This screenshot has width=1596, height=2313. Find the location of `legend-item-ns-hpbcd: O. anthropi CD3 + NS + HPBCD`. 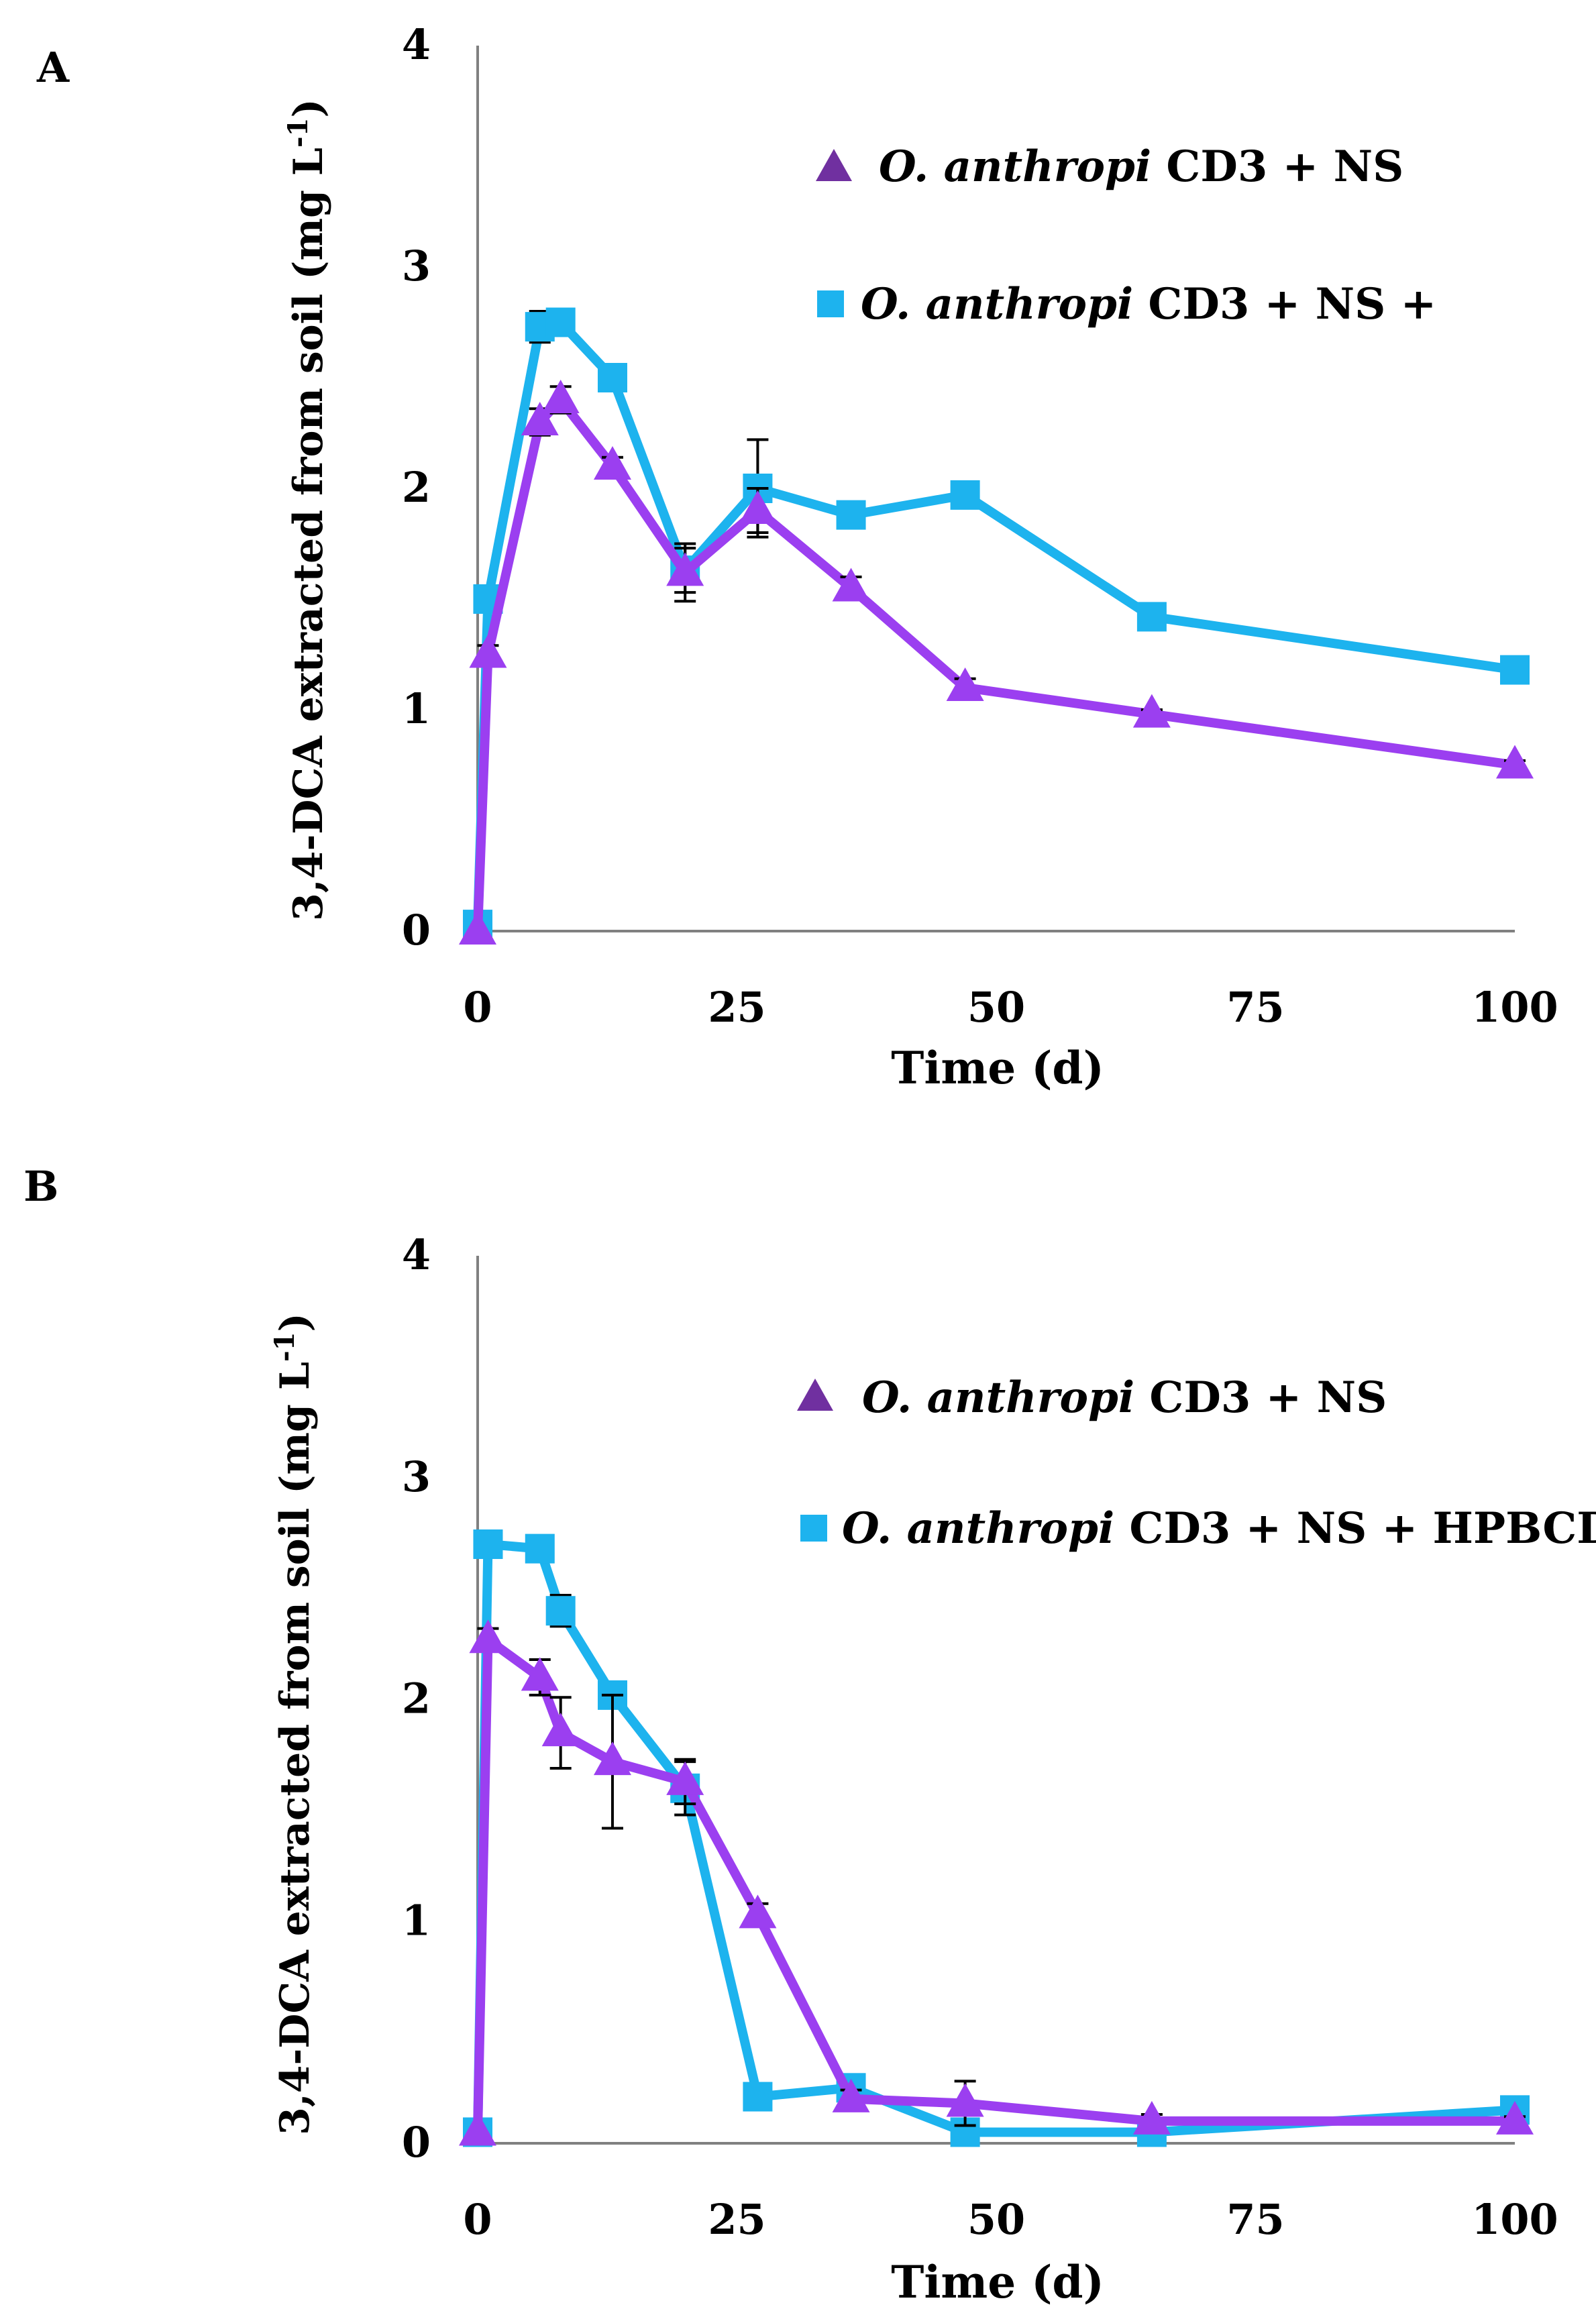

legend-item-ns-hpbcd: O. anthropi CD3 + NS + HPBCD is located at coordinates (1198, 1529).